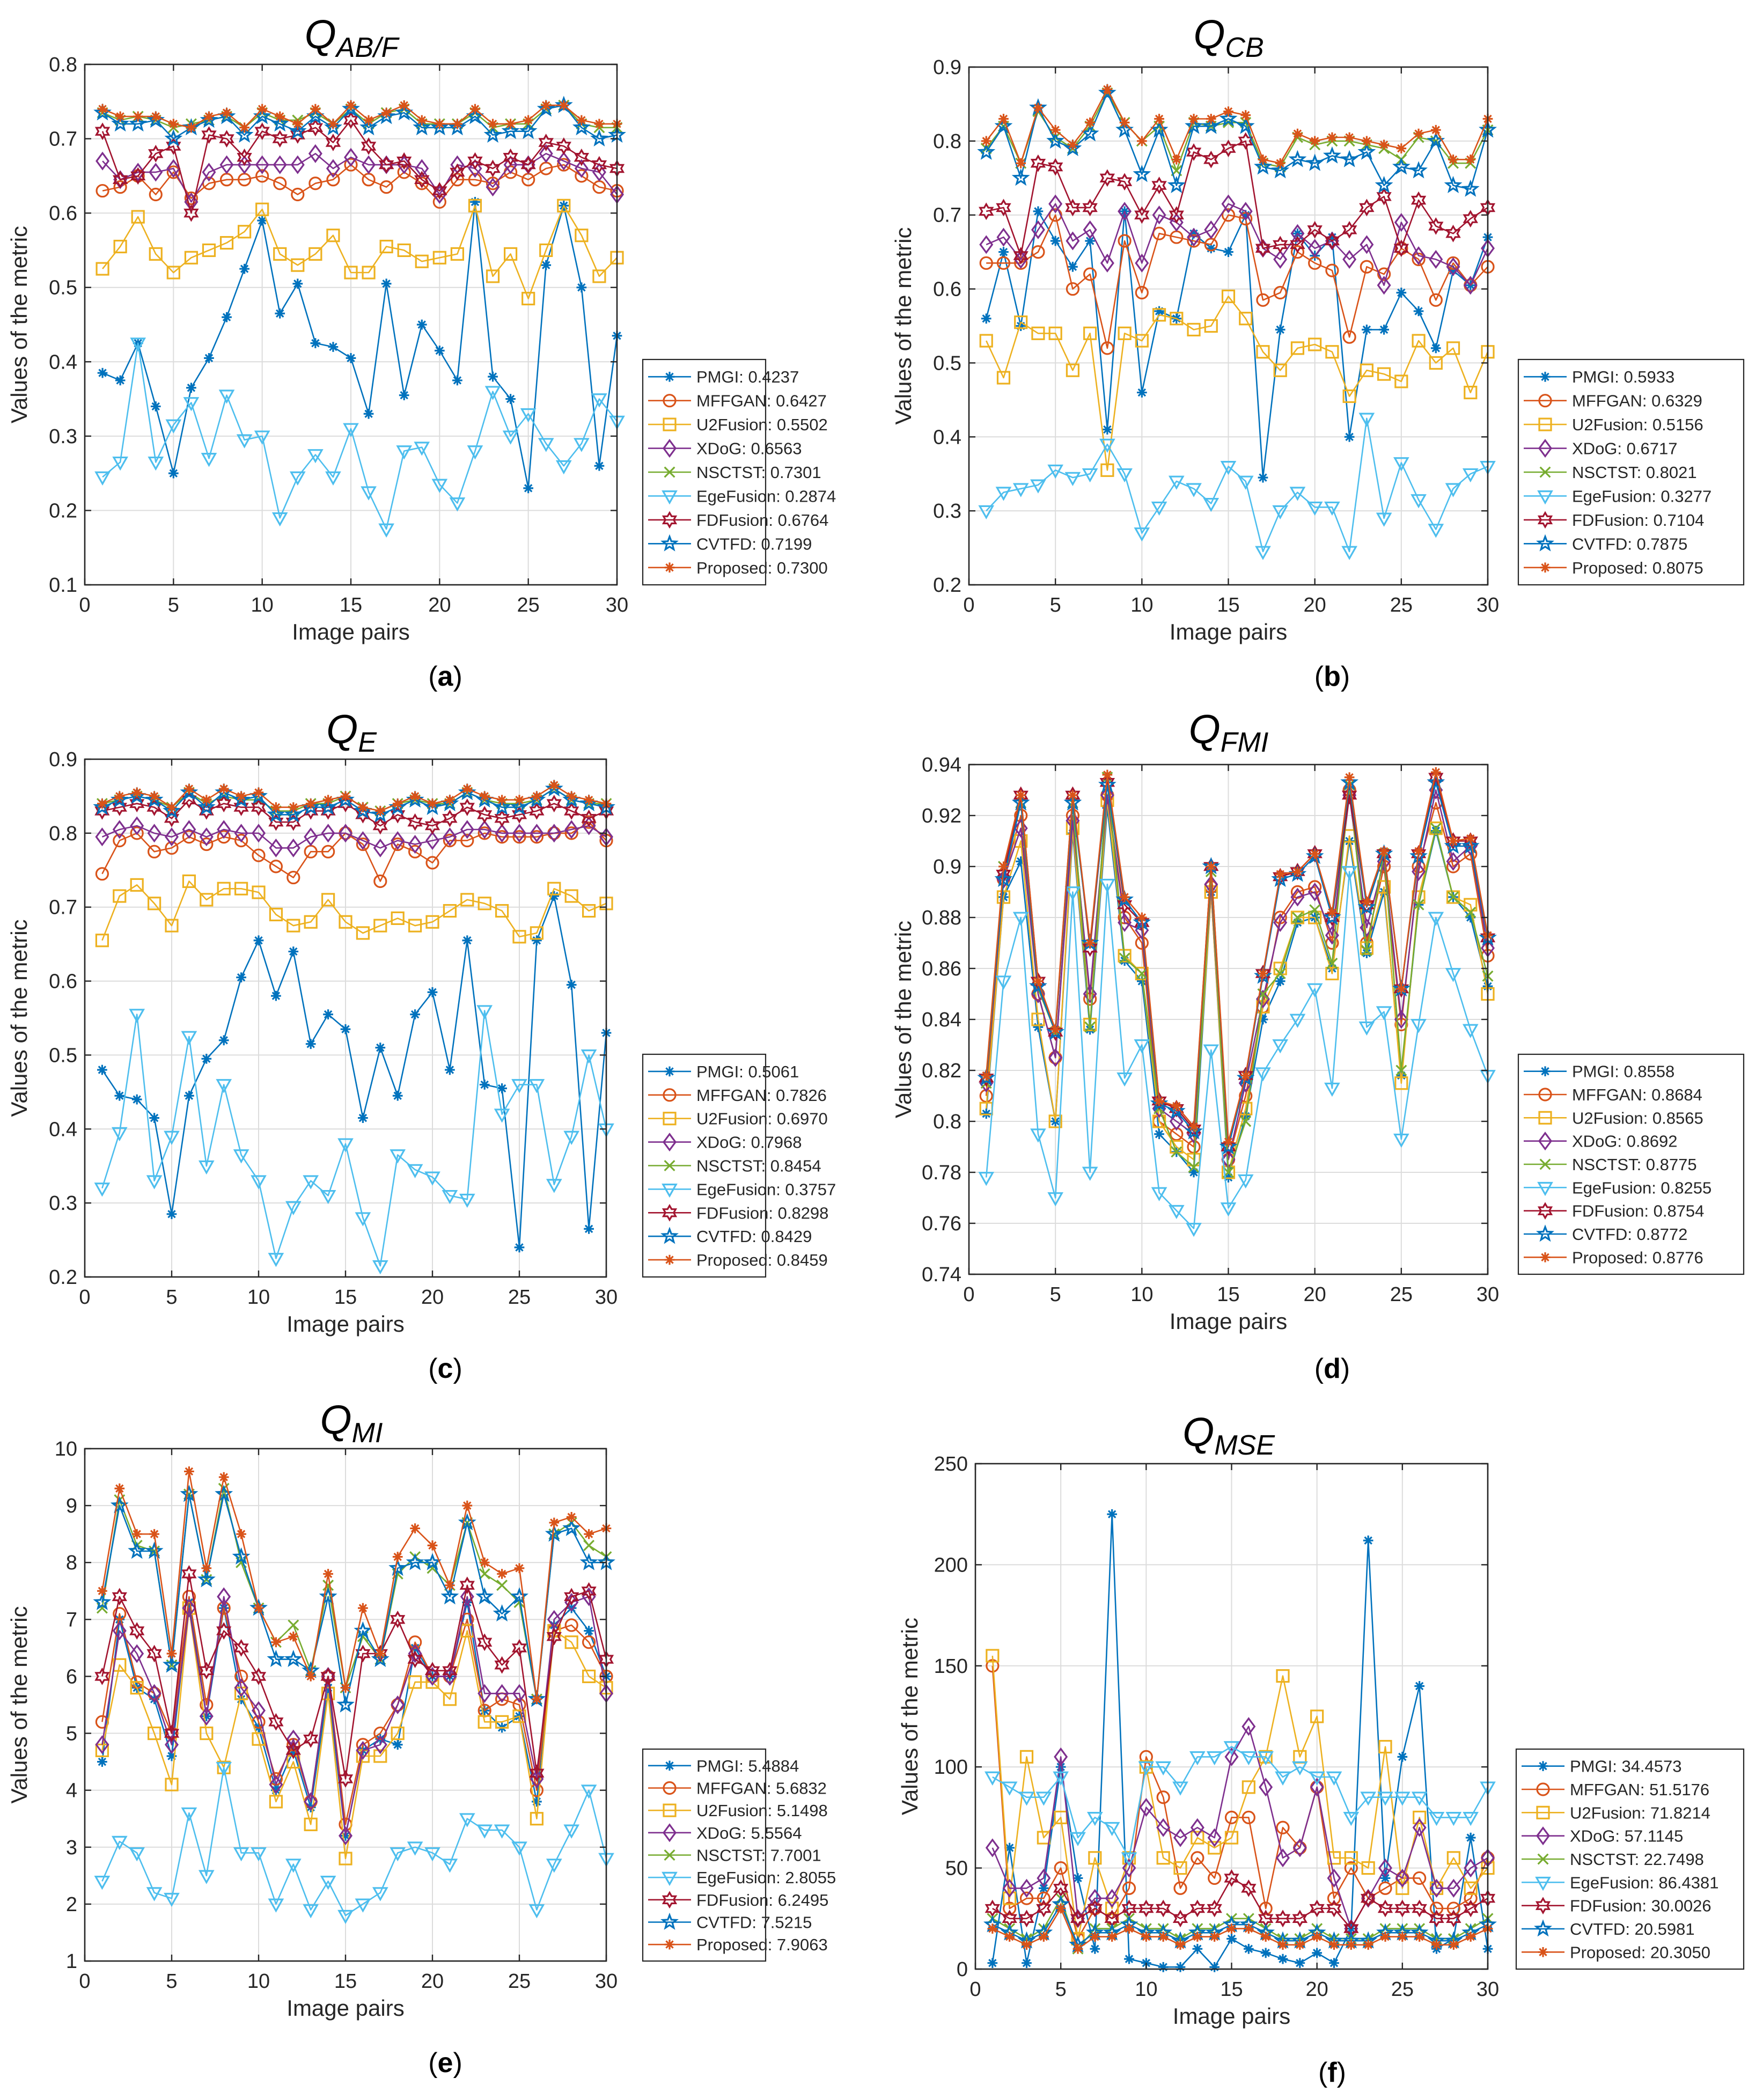 Image resolution: width=1763 pixels, height=2100 pixels. I want to click on y-tick-label: 0.82, so click(941, 1071).